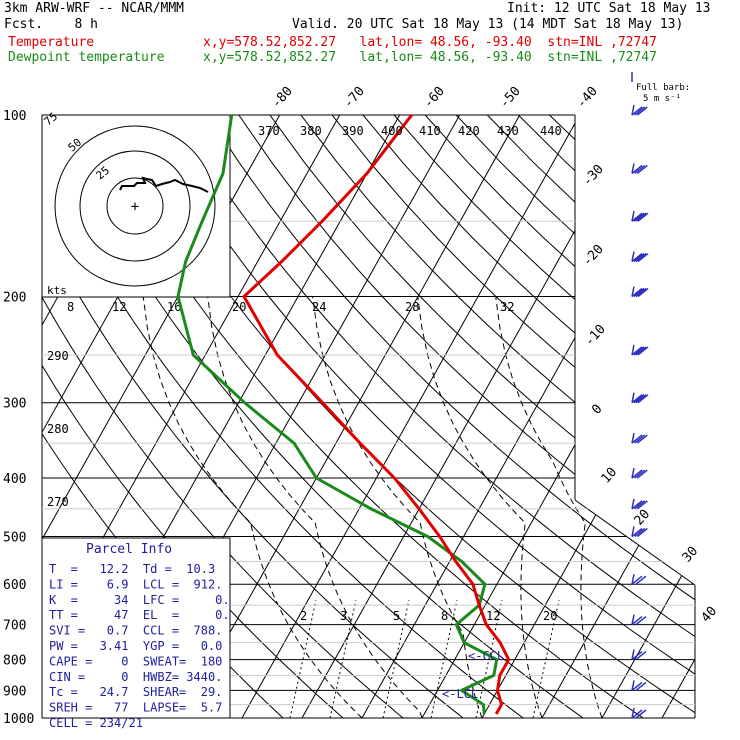 This screenshot has height=740, width=740. I want to click on theta-label: 430, so click(508, 131).